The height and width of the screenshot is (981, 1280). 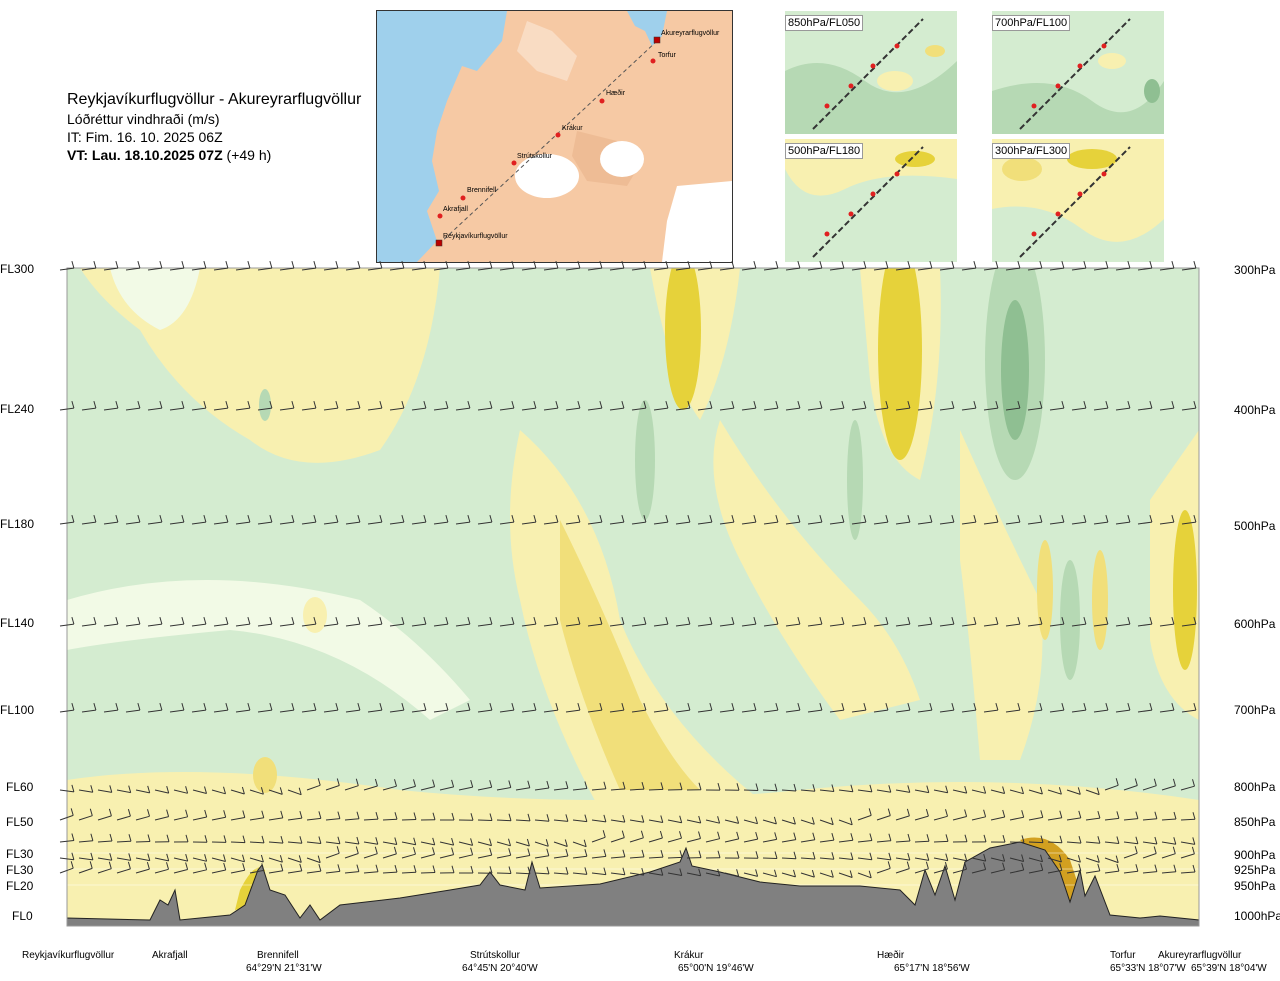 I want to click on location-coord: 65°39'N 18°04'W, so click(x=1229, y=968).